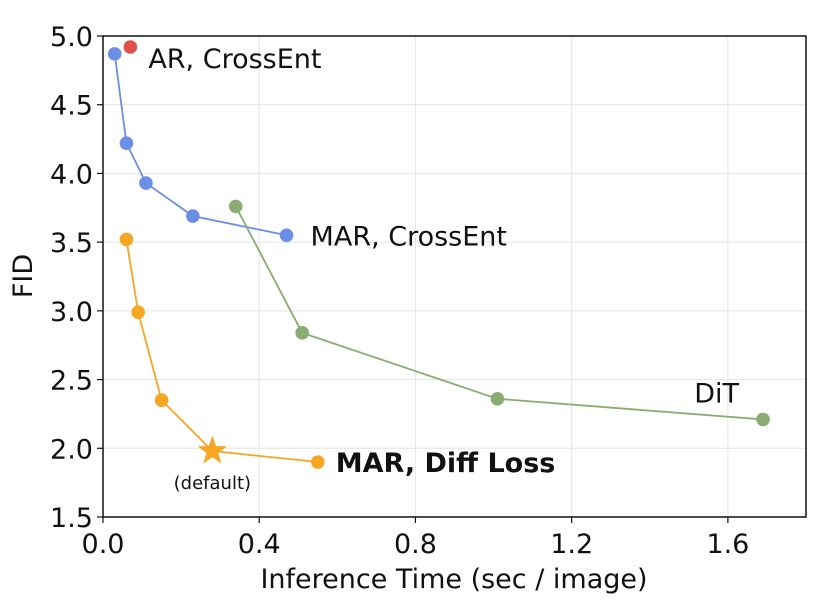 This screenshot has height=612, width=834. I want to click on x-axis-label: Inference Time (sec / image), so click(453, 579).